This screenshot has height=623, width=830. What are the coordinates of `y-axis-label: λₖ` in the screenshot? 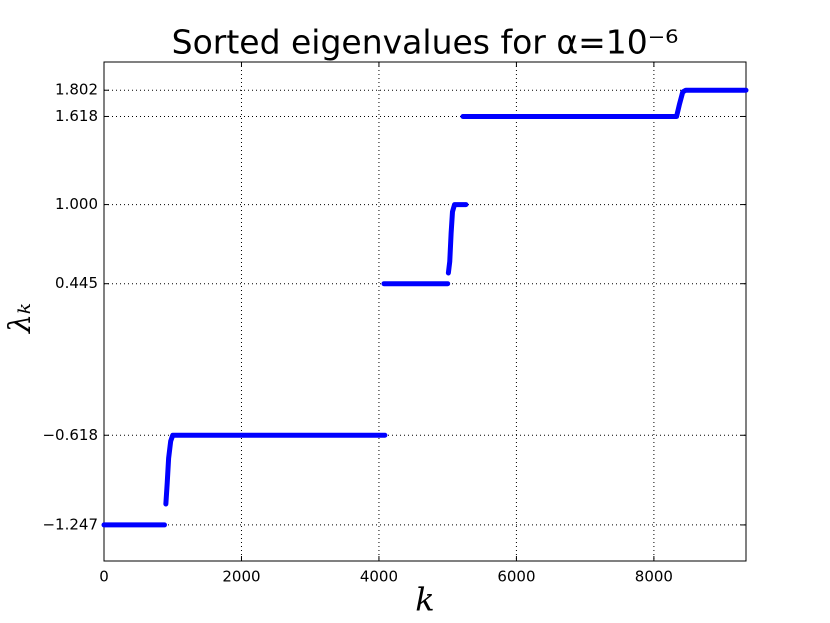 It's located at (20, 318).